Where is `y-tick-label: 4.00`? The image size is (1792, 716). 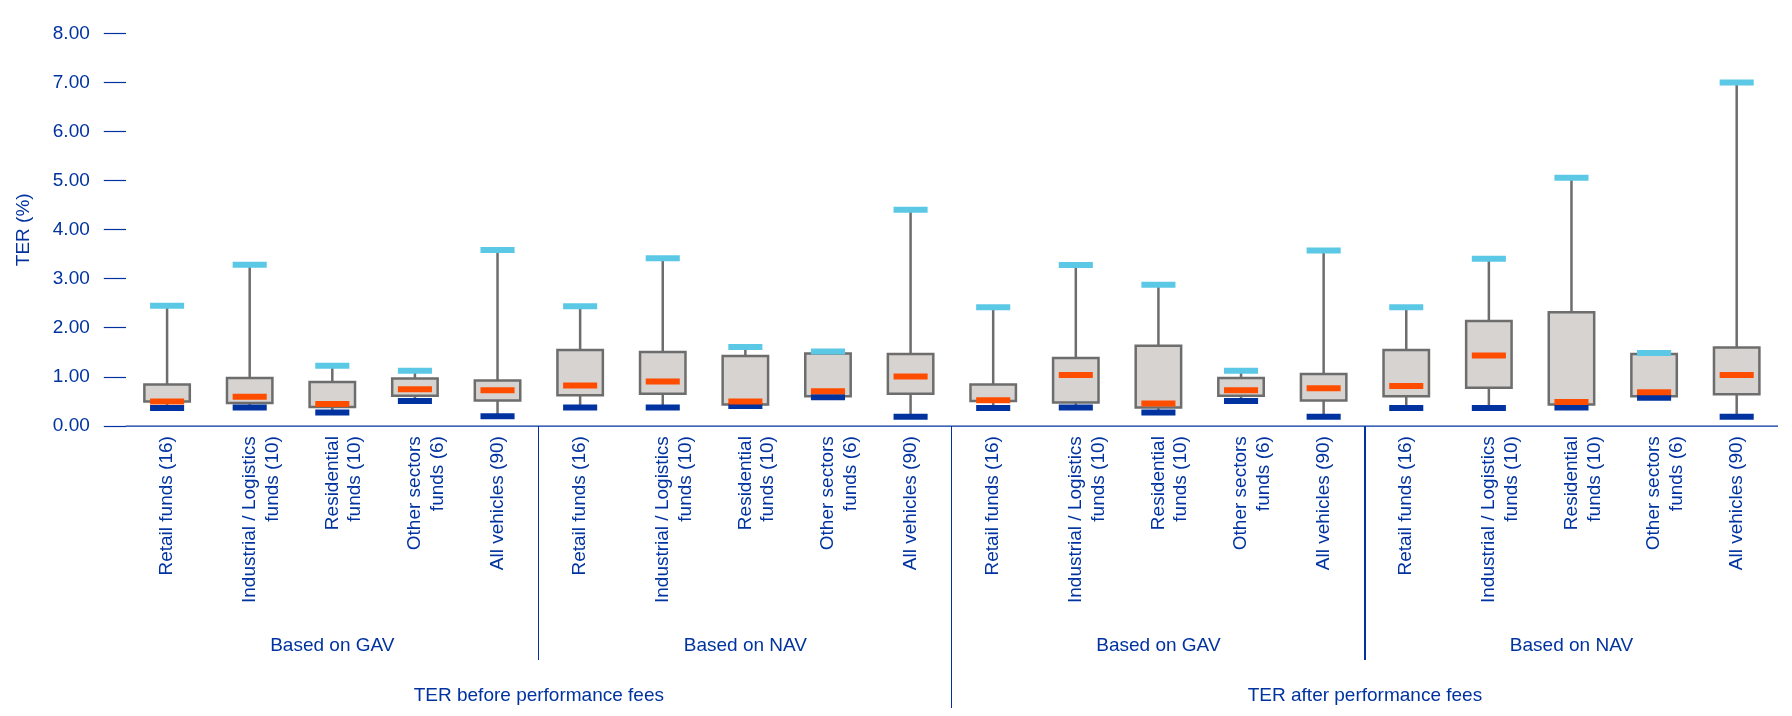 y-tick-label: 4.00 is located at coordinates (71, 229).